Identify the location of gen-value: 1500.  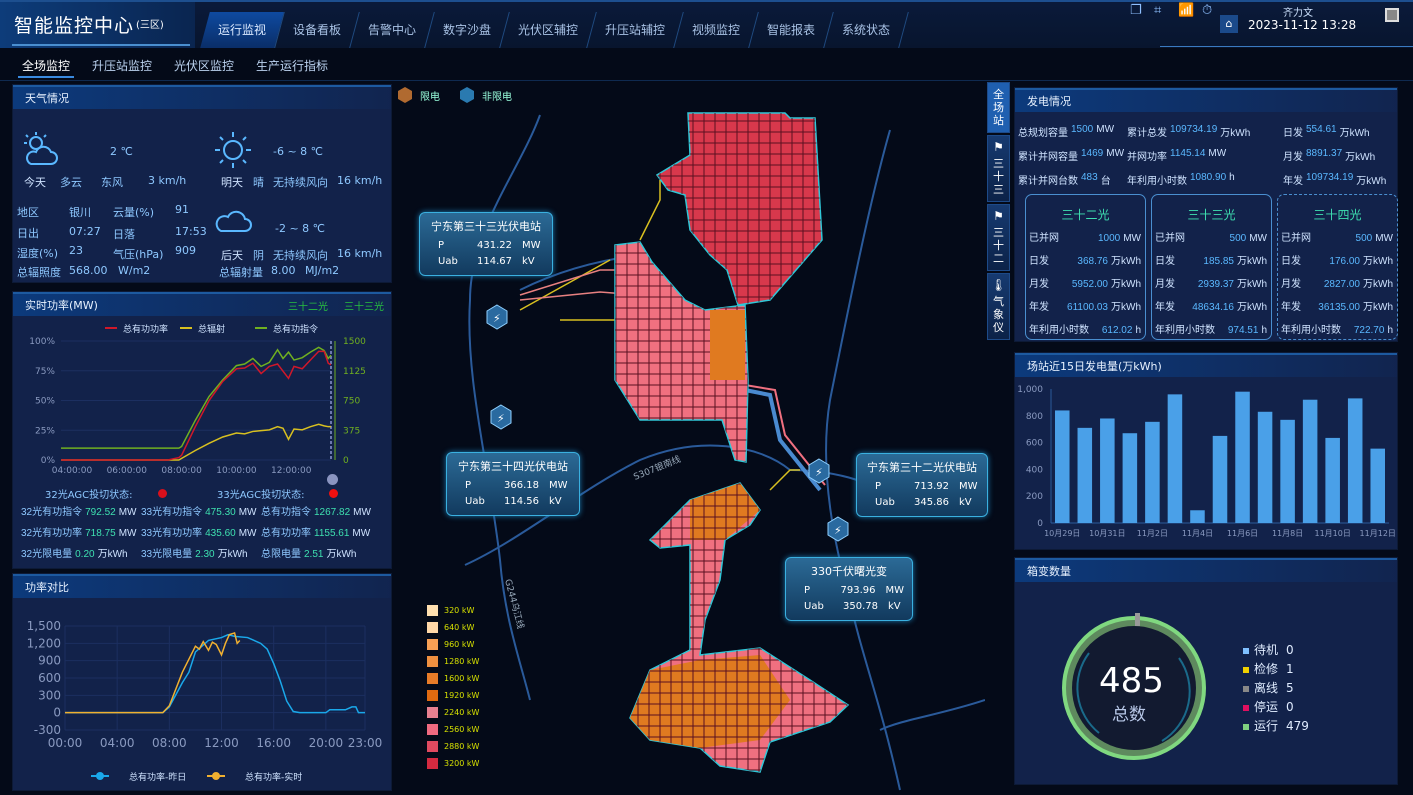
(1082, 129).